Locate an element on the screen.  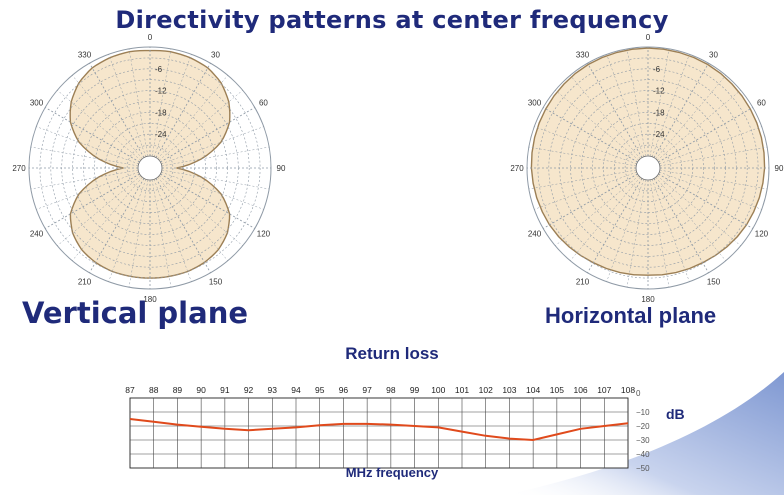
return-loss-unit: dB is located at coordinates (675, 414).